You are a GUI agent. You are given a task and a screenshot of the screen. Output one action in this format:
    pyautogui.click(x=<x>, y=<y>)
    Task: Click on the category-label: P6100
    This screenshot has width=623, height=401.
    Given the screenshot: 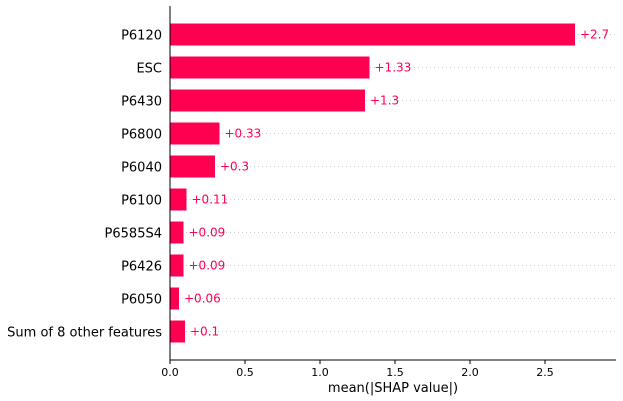 What is the action you would take?
    pyautogui.click(x=141, y=201)
    